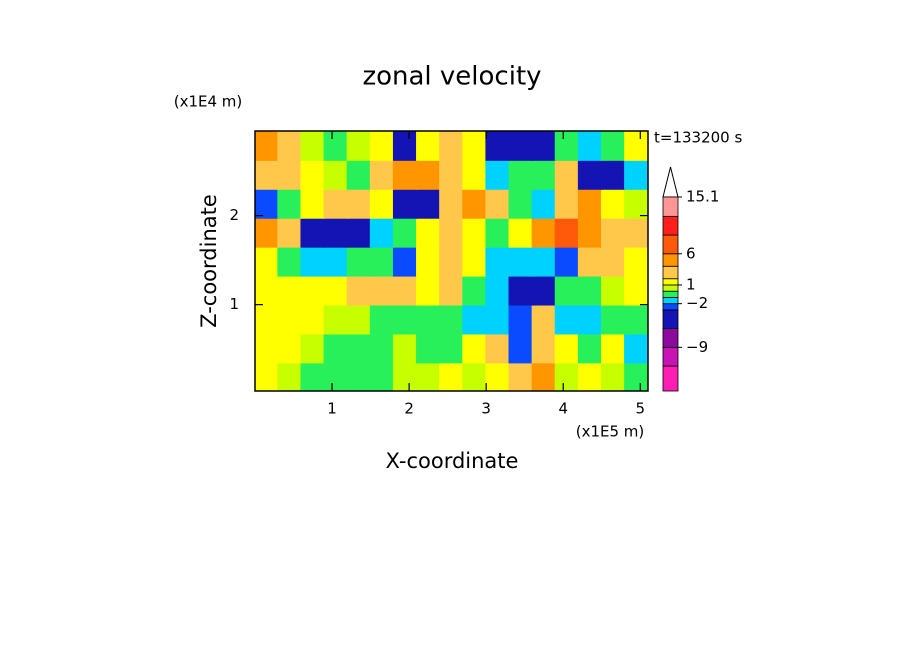 The image size is (904, 658). Describe the element at coordinates (563, 409) in the screenshot. I see `x-tick-label: 4` at that location.